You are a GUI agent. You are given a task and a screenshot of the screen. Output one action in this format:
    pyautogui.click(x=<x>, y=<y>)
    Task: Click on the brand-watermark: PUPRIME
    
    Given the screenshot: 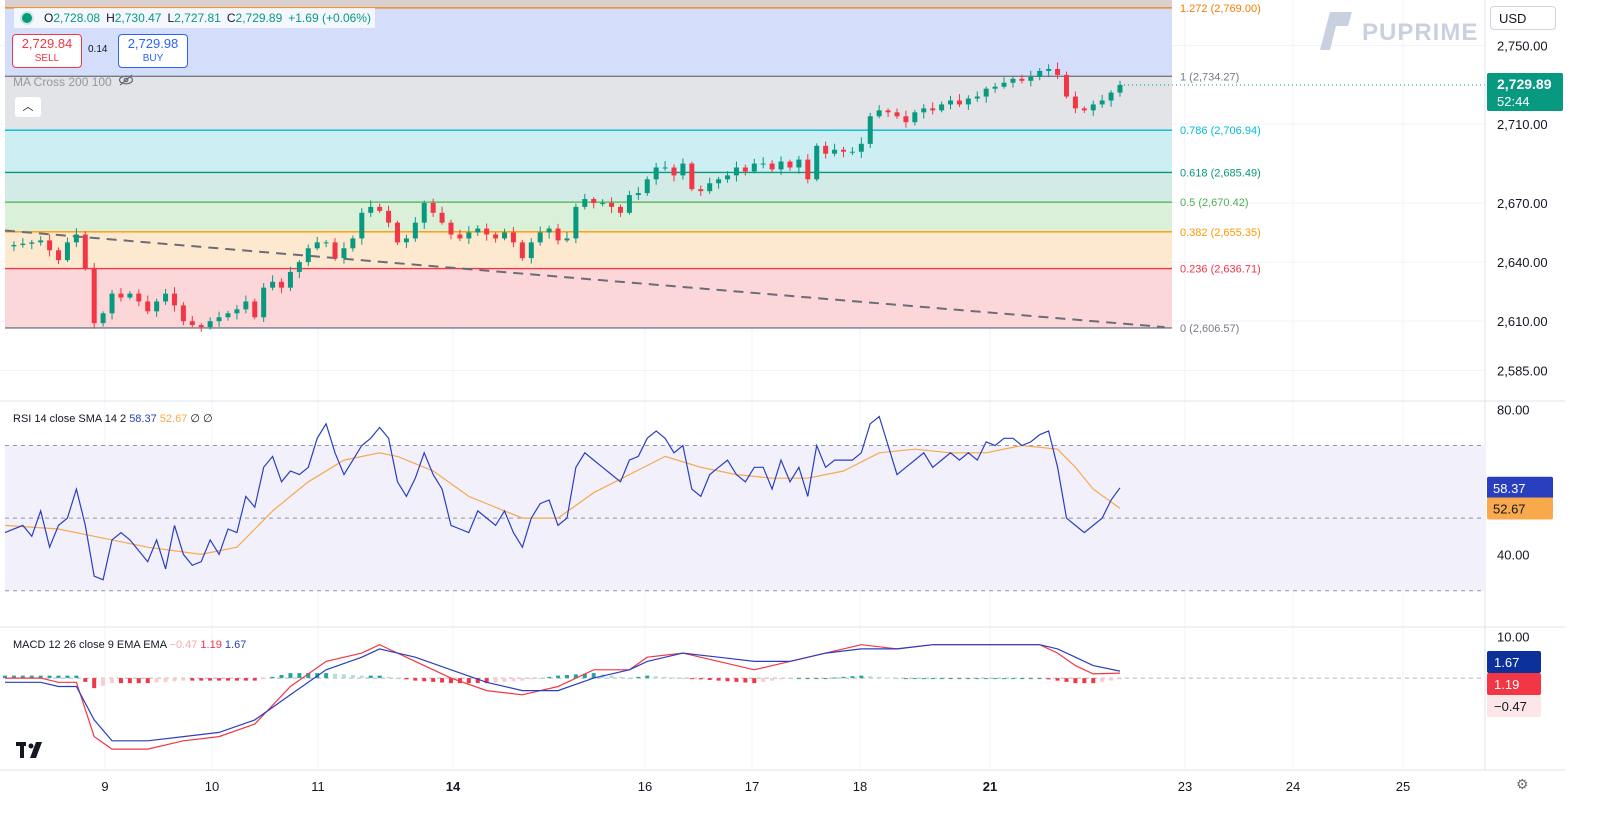 What is the action you would take?
    pyautogui.click(x=1397, y=33)
    